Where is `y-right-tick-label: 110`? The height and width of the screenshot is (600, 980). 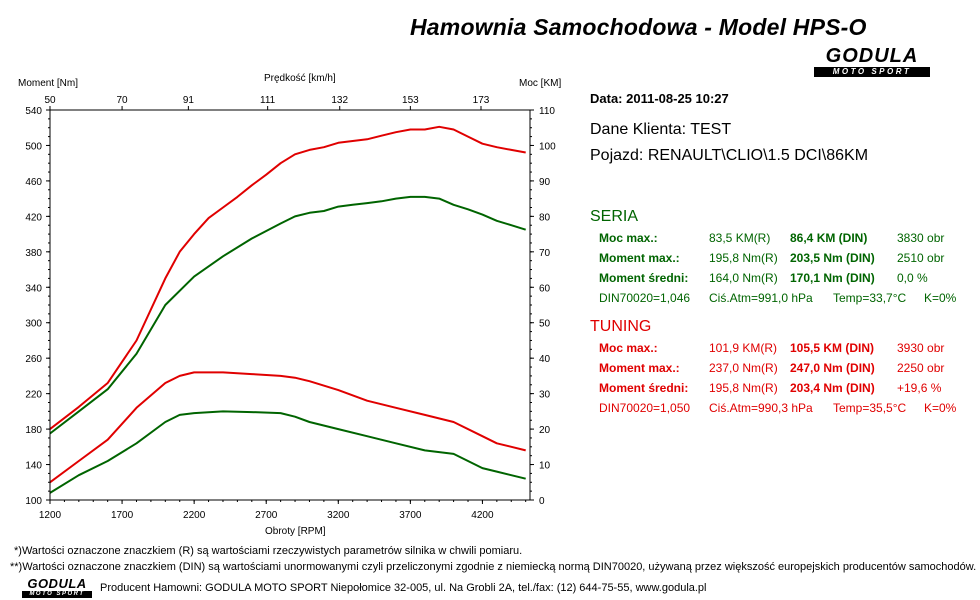 y-right-tick-label: 110 is located at coordinates (547, 111).